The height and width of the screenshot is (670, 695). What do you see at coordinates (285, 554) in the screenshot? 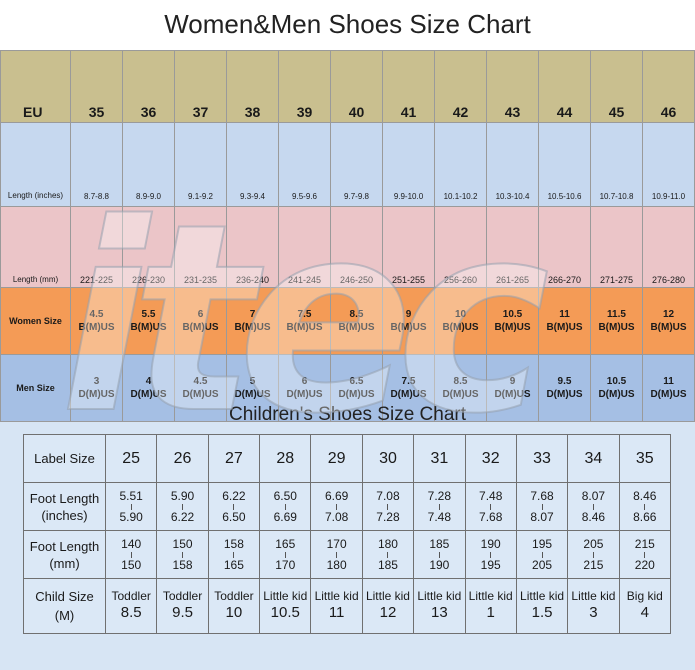
I see `foot-length-mm-cell: 165 170` at bounding box center [285, 554].